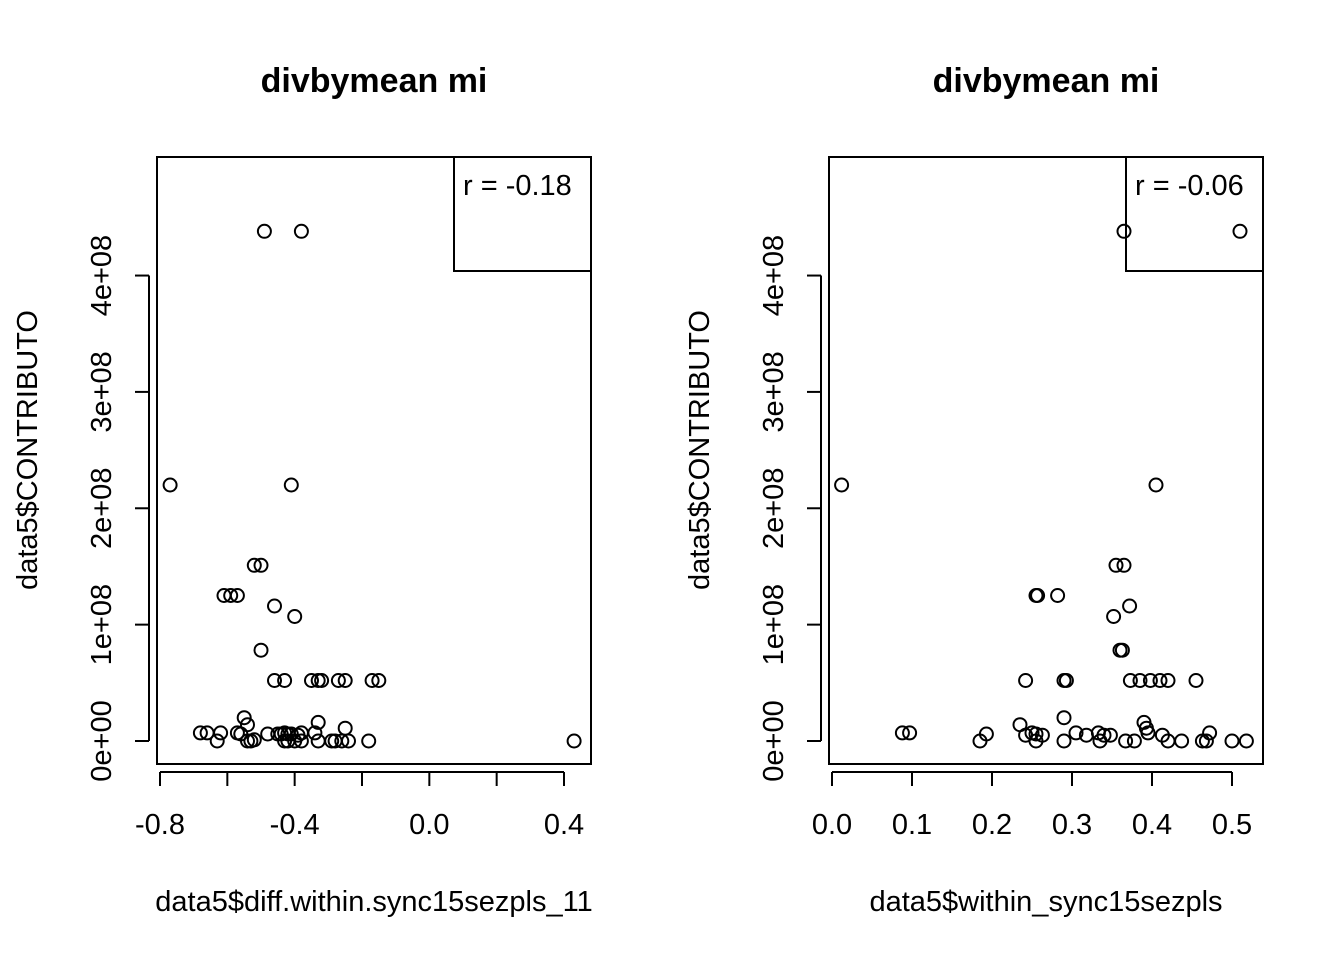 This screenshot has width=1344, height=965. I want to click on x-axis-label: data5$within_sync15sezpls, so click(1045, 902).